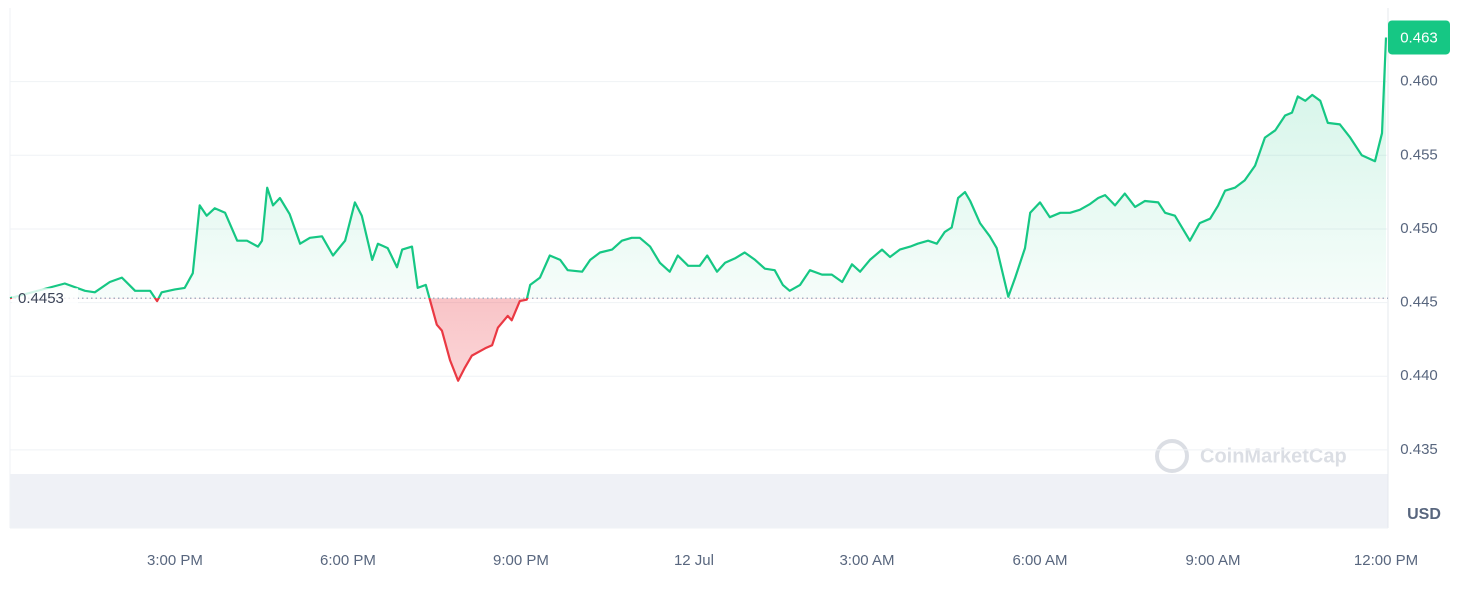 This screenshot has height=590, width=1462. What do you see at coordinates (1212, 560) in the screenshot?
I see `x-tick-label: 9:00 AM` at bounding box center [1212, 560].